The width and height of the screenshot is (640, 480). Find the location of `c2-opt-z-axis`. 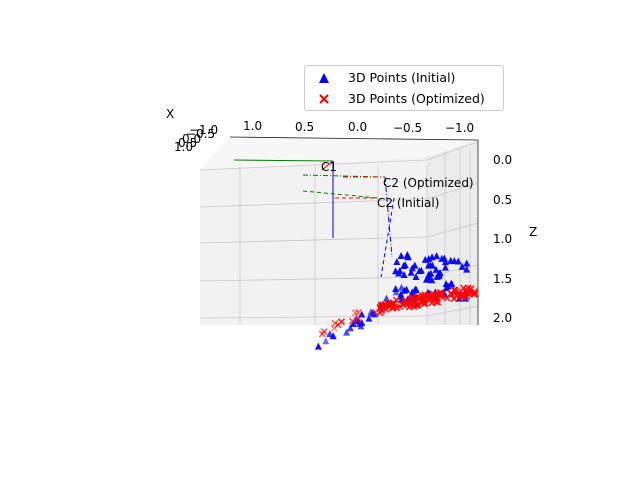

c2-opt-z-axis is located at coordinates (388, 217).